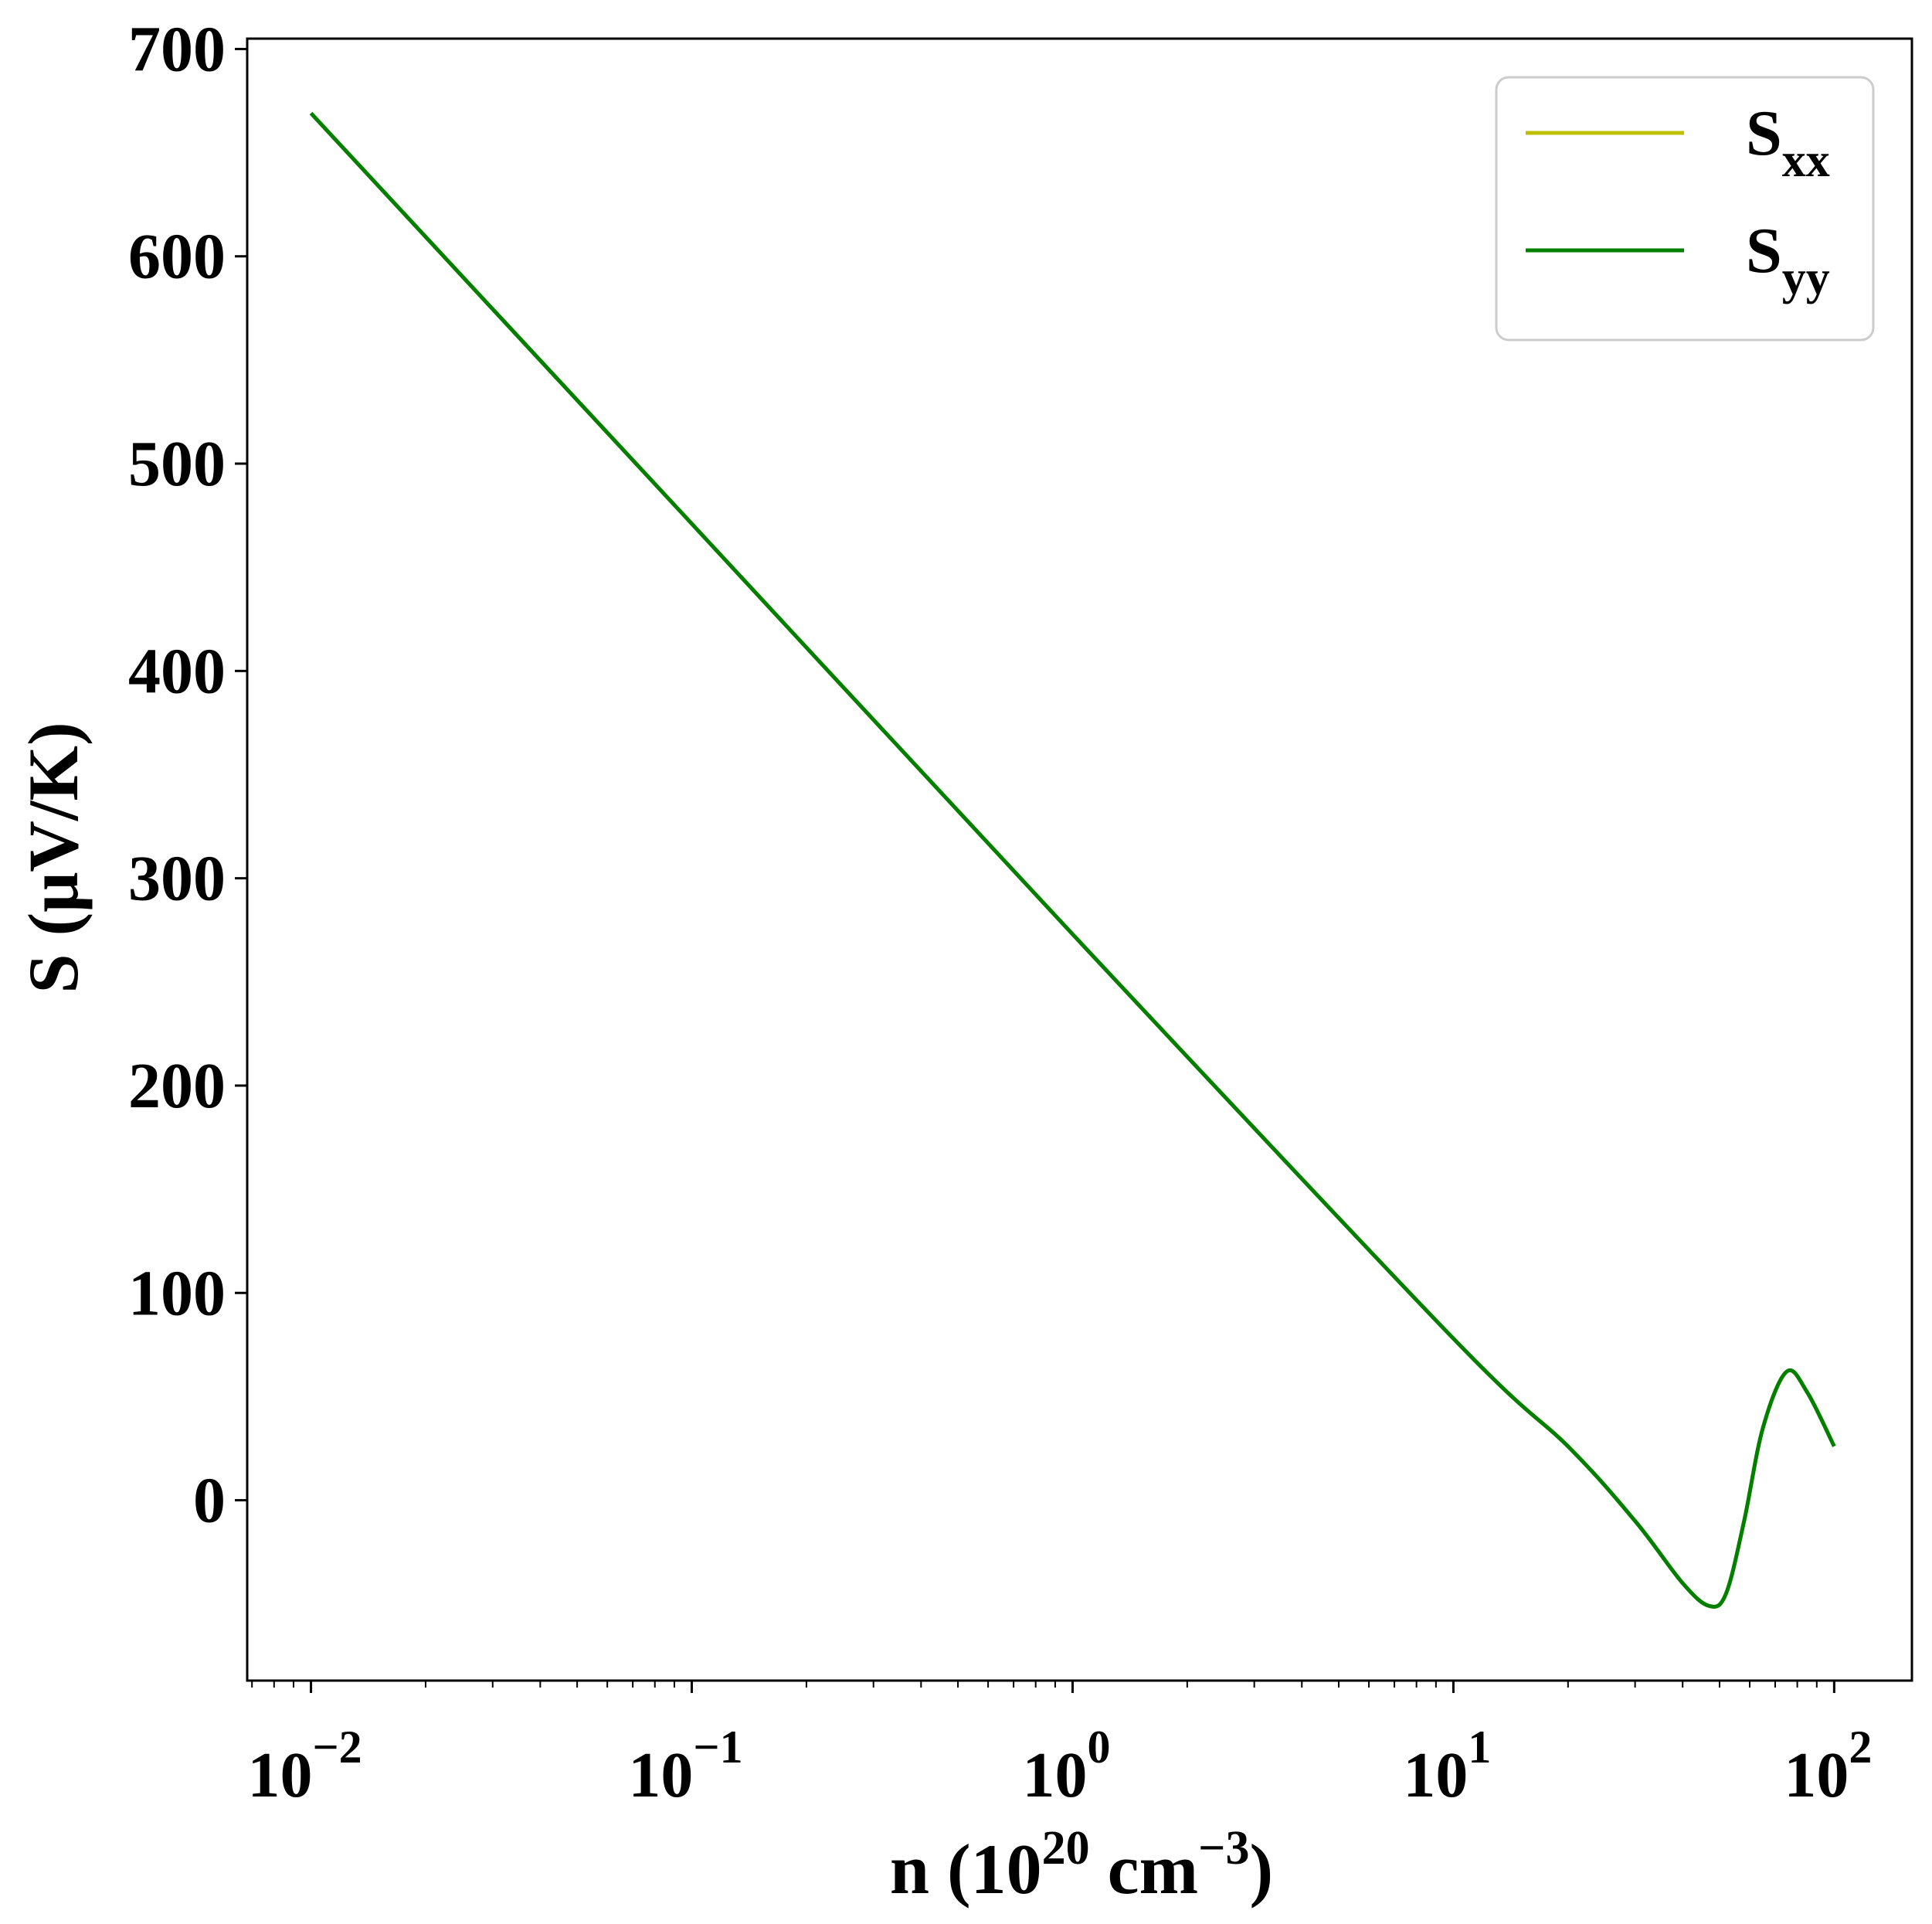 The image size is (1932, 1924). What do you see at coordinates (210, 1501) in the screenshot?
I see `y-tick-label: 0` at bounding box center [210, 1501].